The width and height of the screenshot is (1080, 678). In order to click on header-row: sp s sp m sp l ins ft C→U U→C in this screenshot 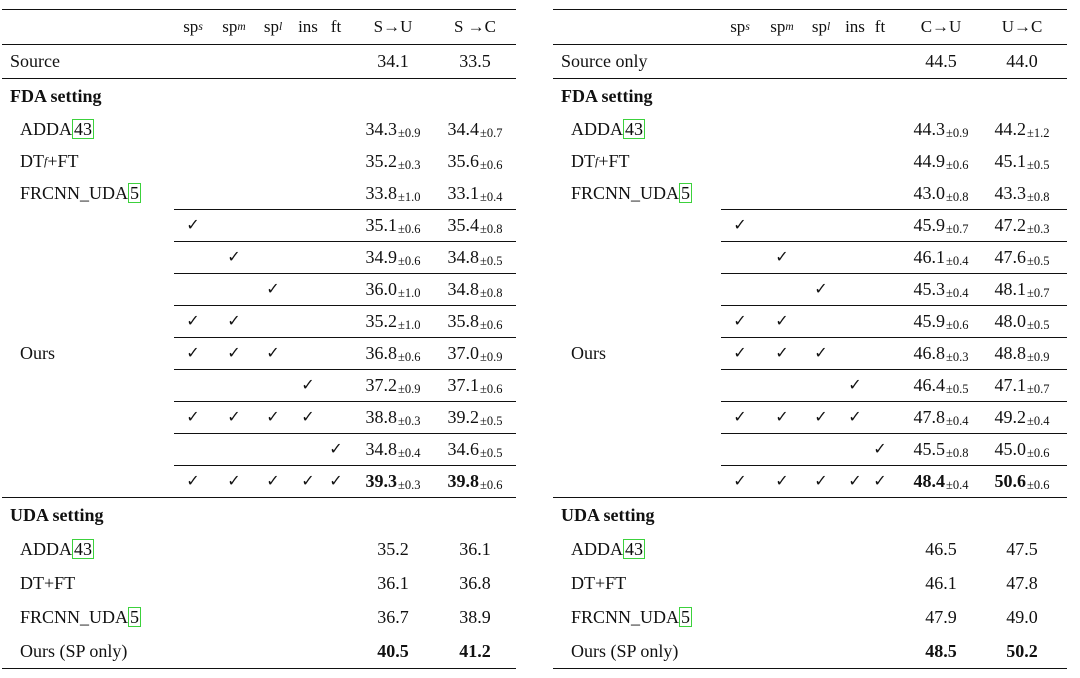, I will do `click(810, 26)`.